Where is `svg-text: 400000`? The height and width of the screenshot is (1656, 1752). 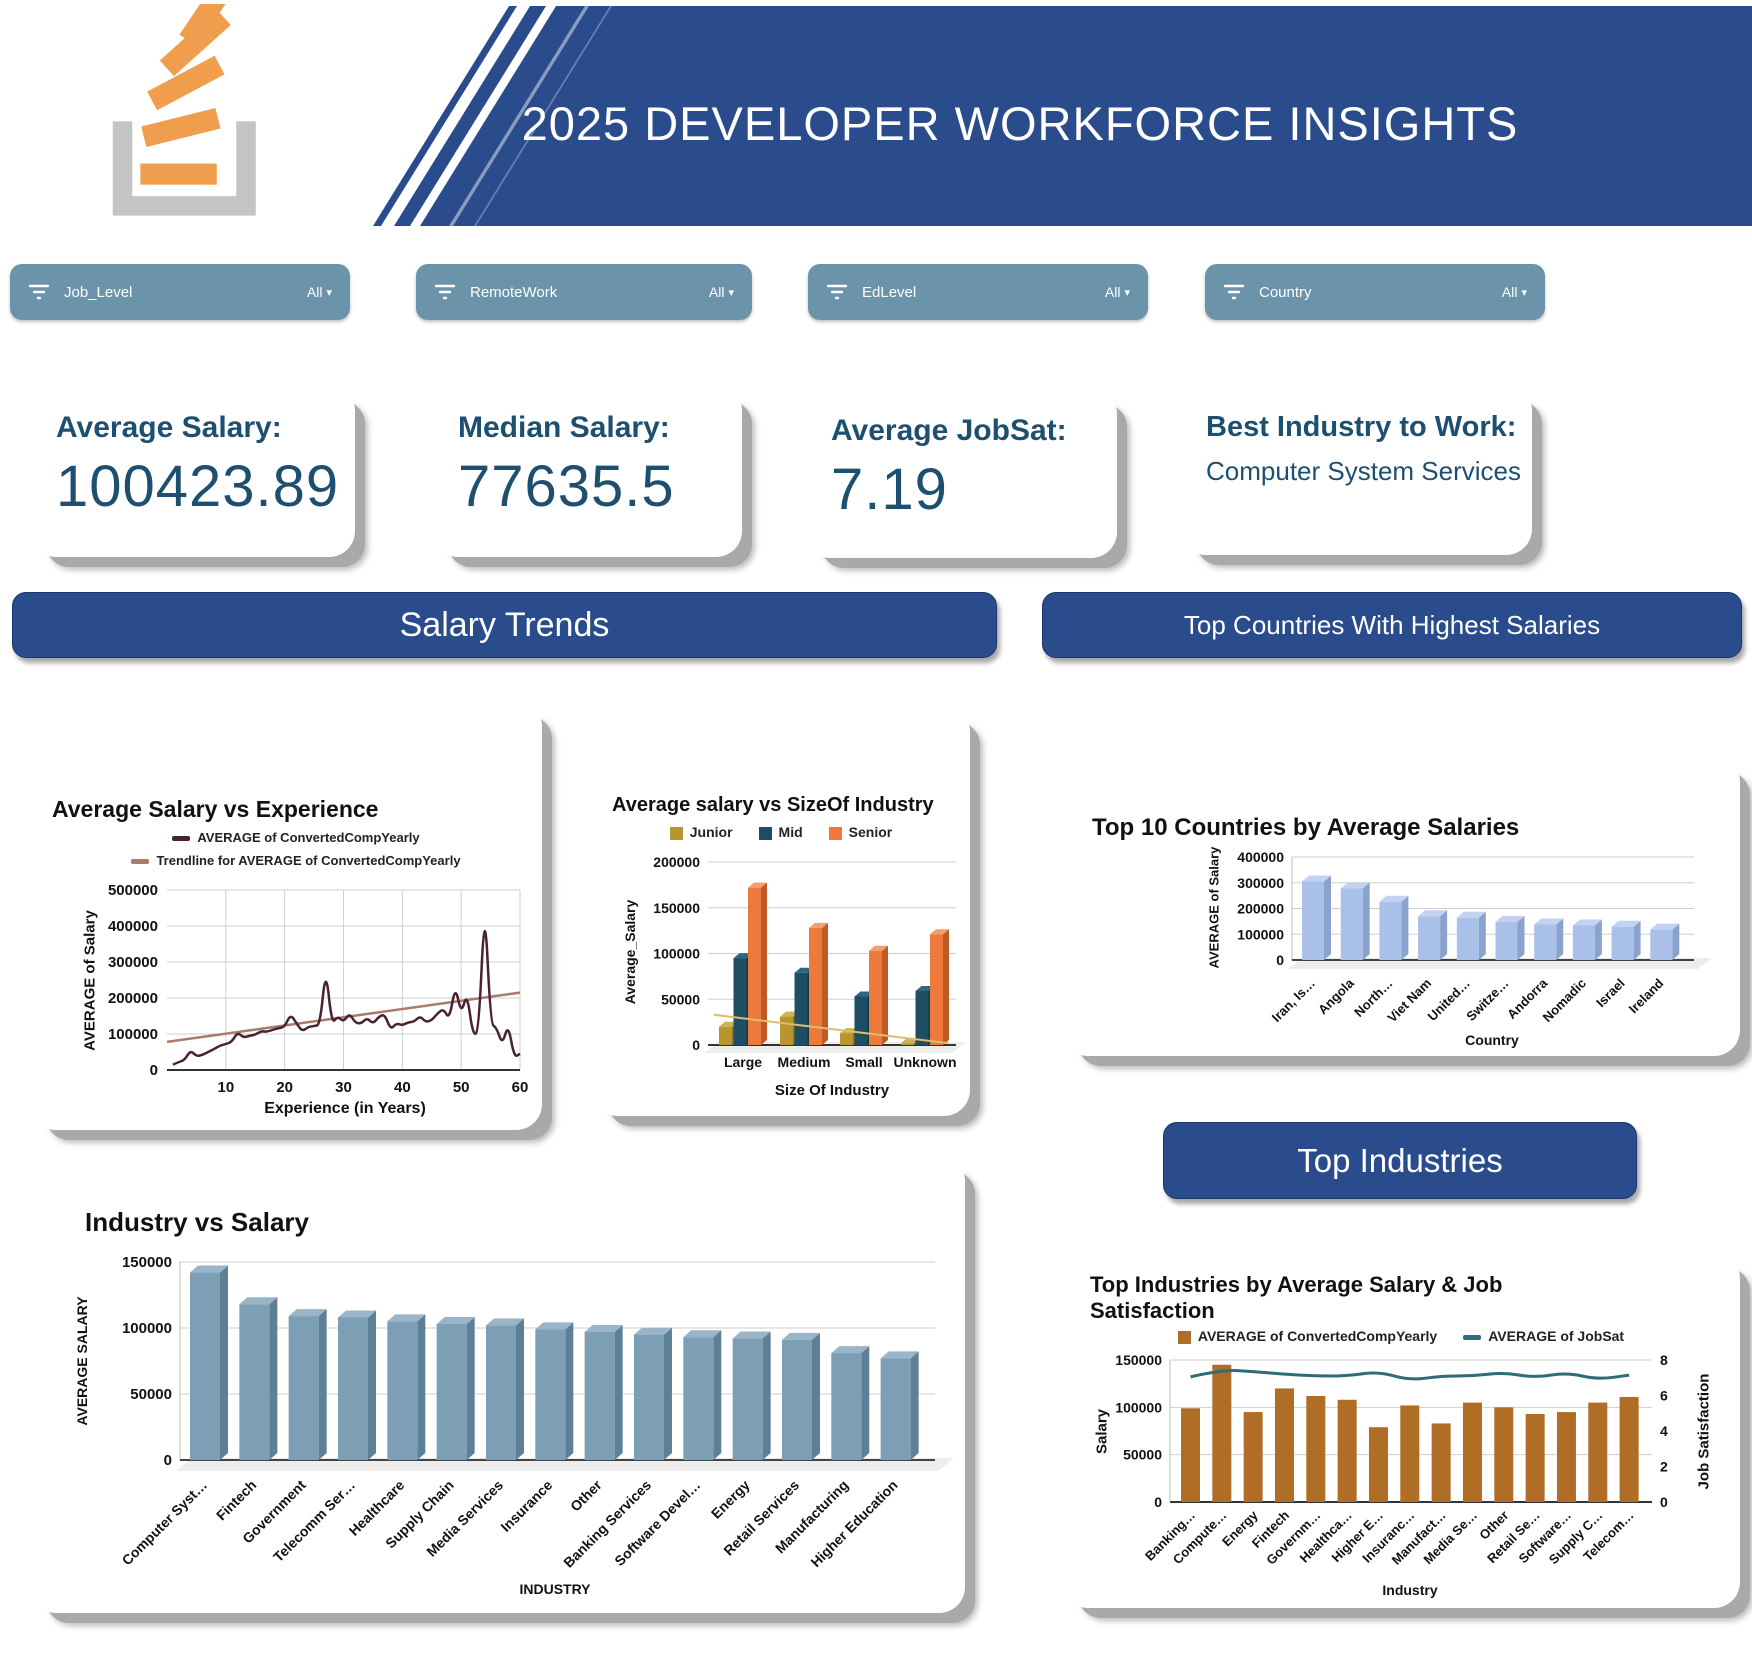
svg-text: 400000 is located at coordinates (1260, 857).